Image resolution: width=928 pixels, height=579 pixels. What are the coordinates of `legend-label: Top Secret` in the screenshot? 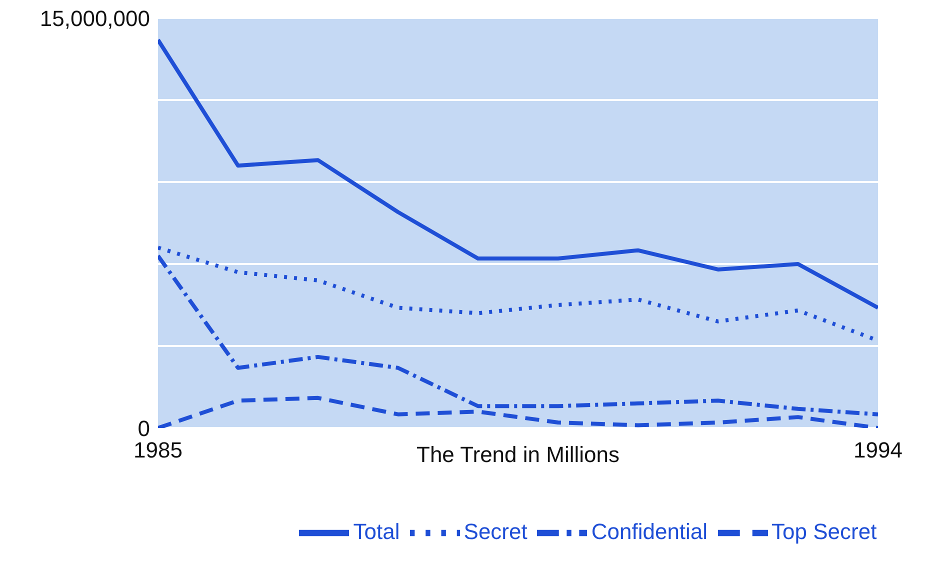 It's located at (824, 531).